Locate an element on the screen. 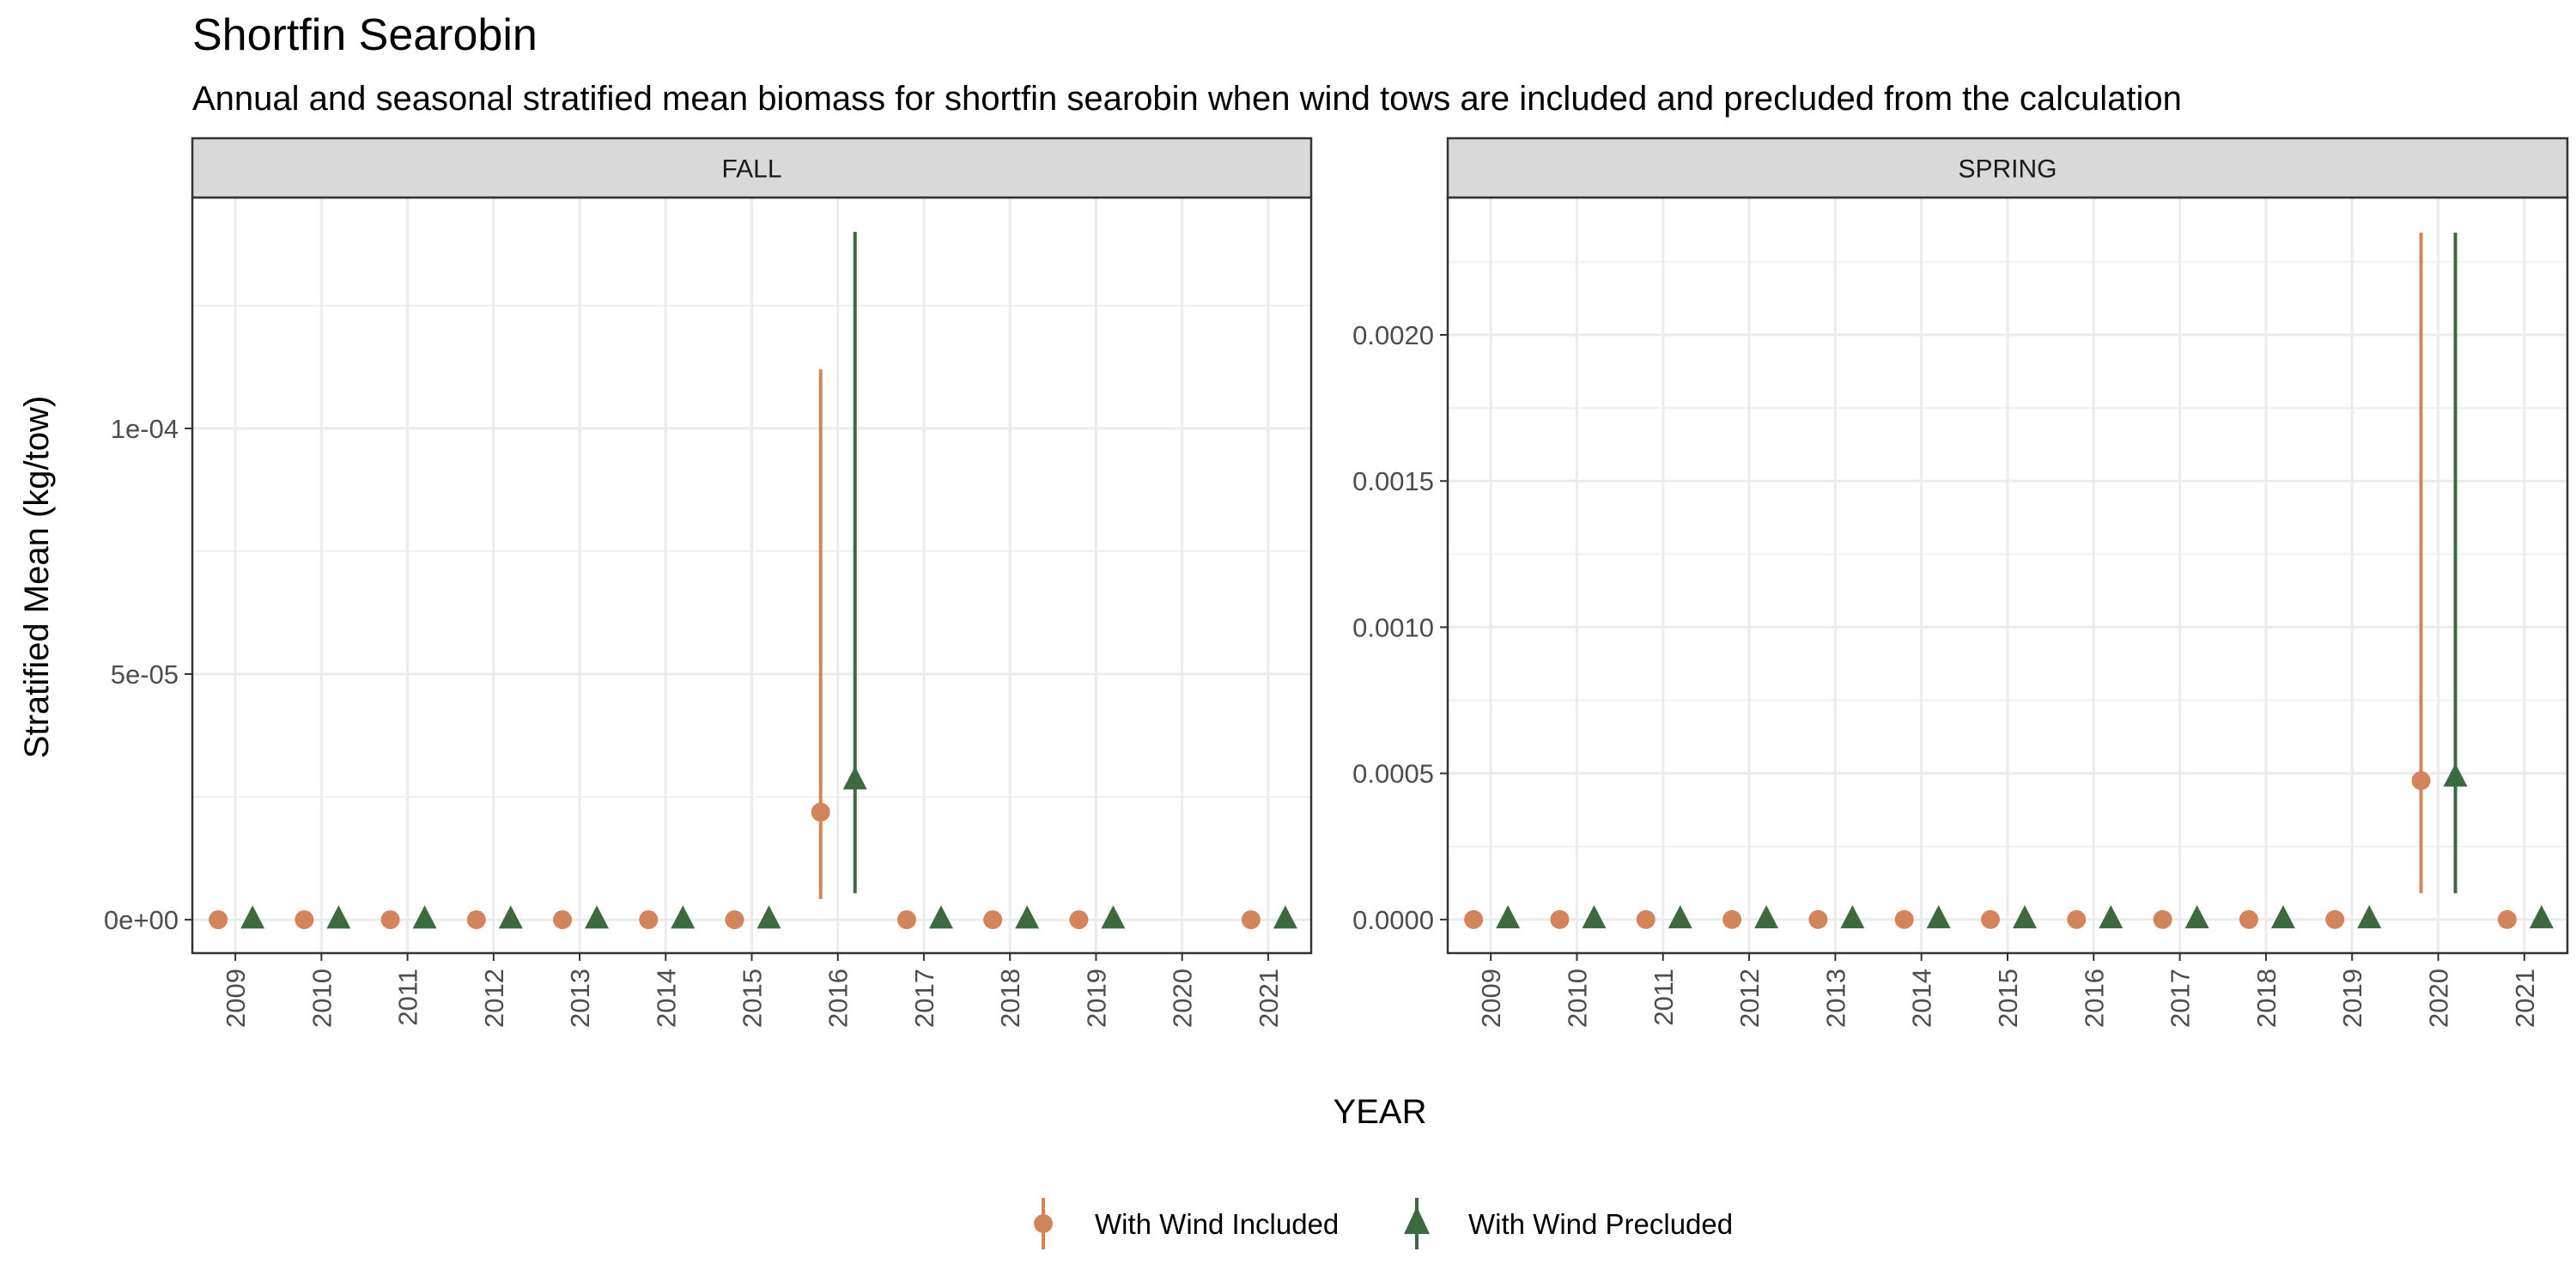 This screenshot has height=1288, width=2576. legend-item-wind-included: With Wind Included is located at coordinates (1186, 1224).